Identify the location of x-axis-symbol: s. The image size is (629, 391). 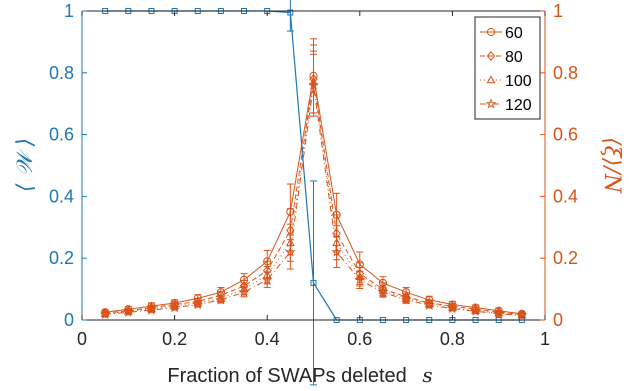
(427, 375).